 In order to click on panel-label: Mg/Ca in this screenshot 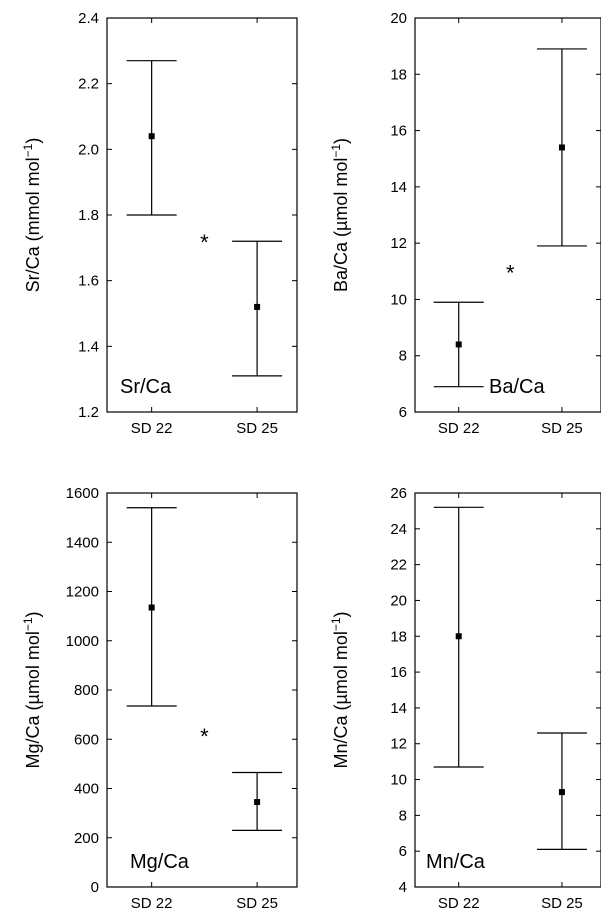, I will do `click(160, 862)`.